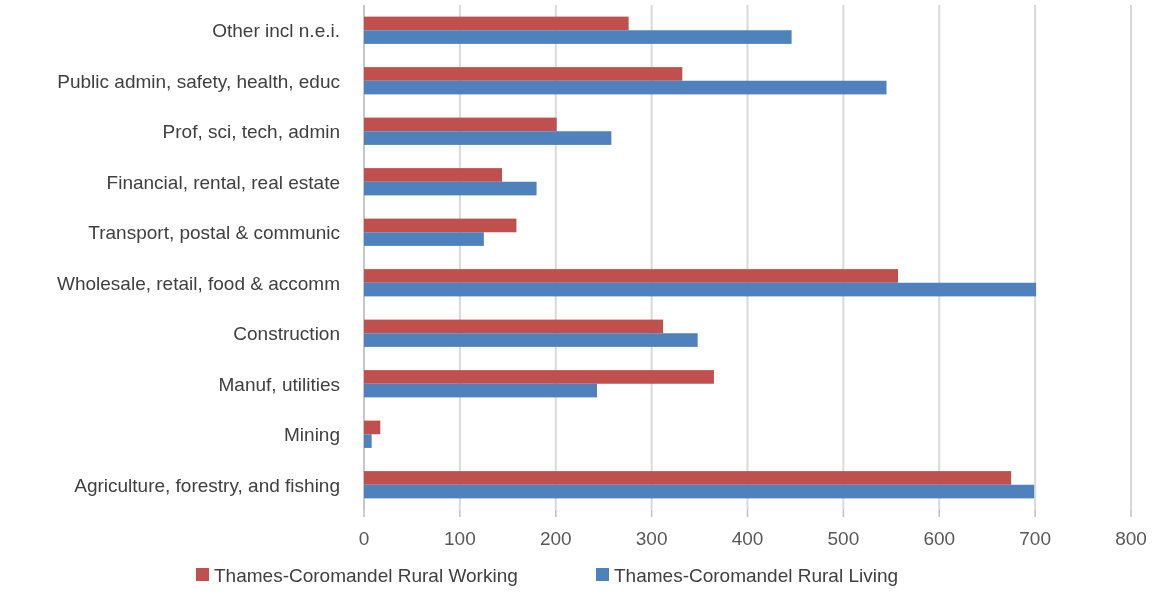 The width and height of the screenshot is (1155, 594). I want to click on x-tick-label: 500, so click(843, 538).